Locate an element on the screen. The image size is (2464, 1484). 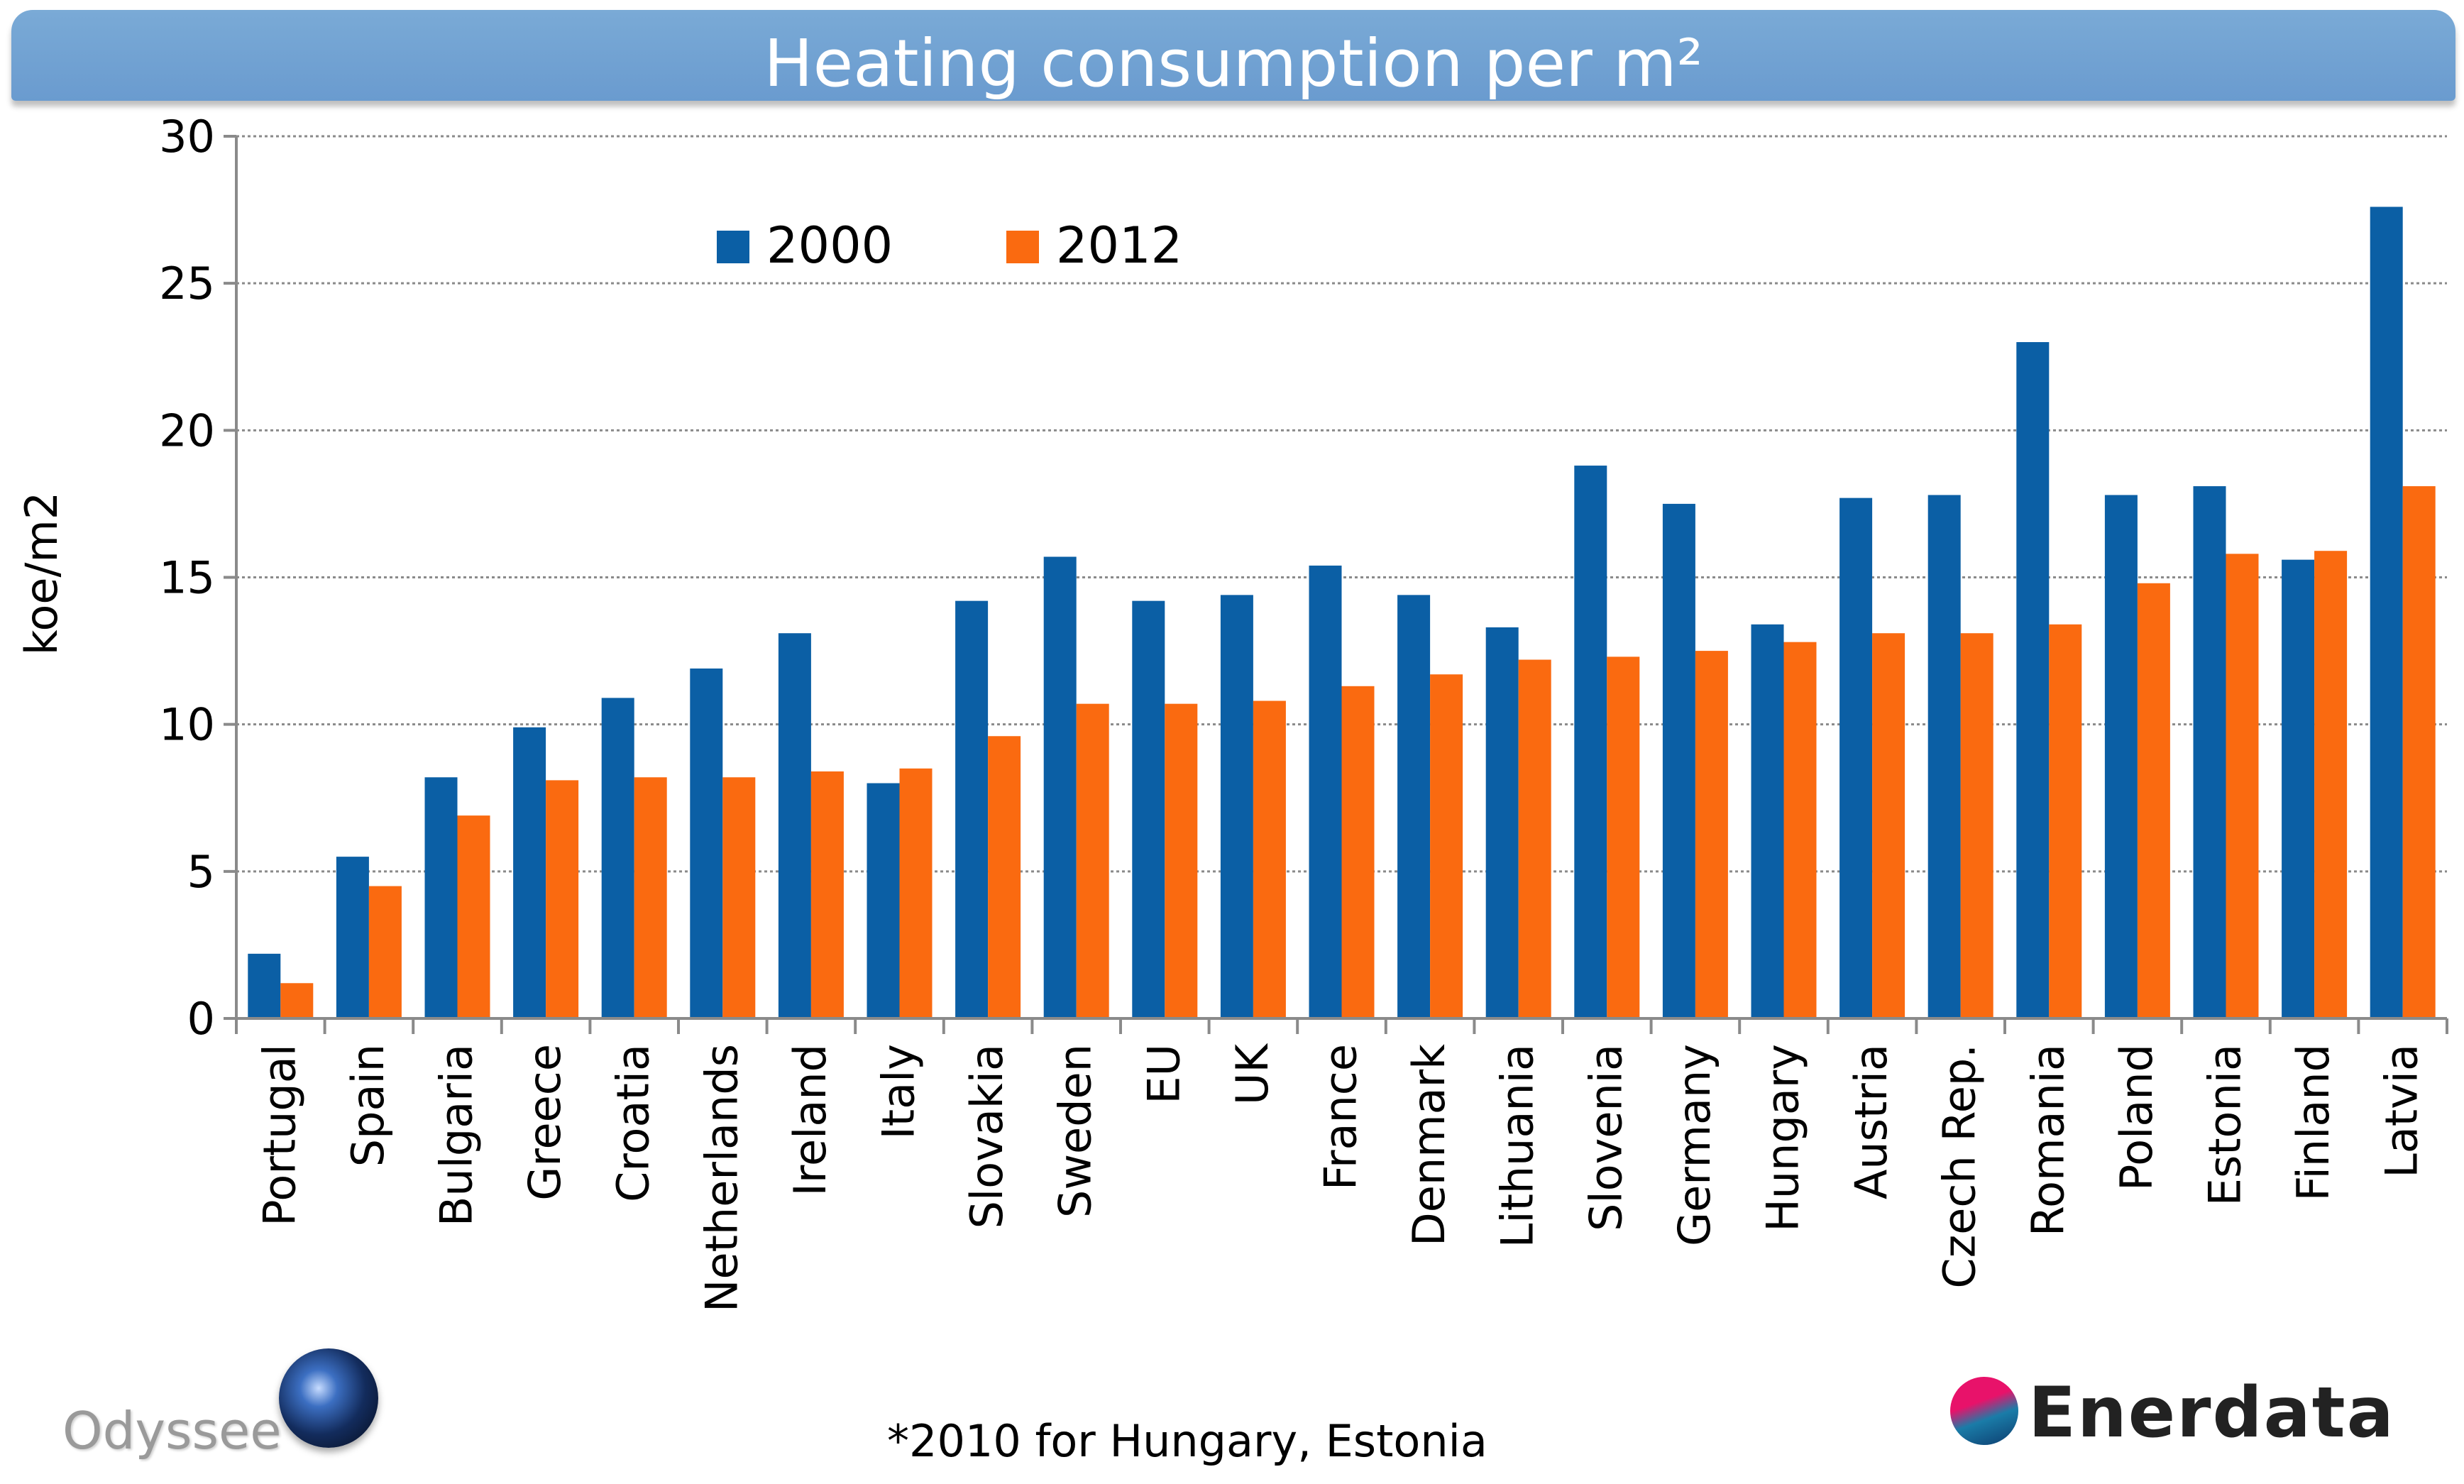
bar-2012-portugal is located at coordinates (297, 1000).